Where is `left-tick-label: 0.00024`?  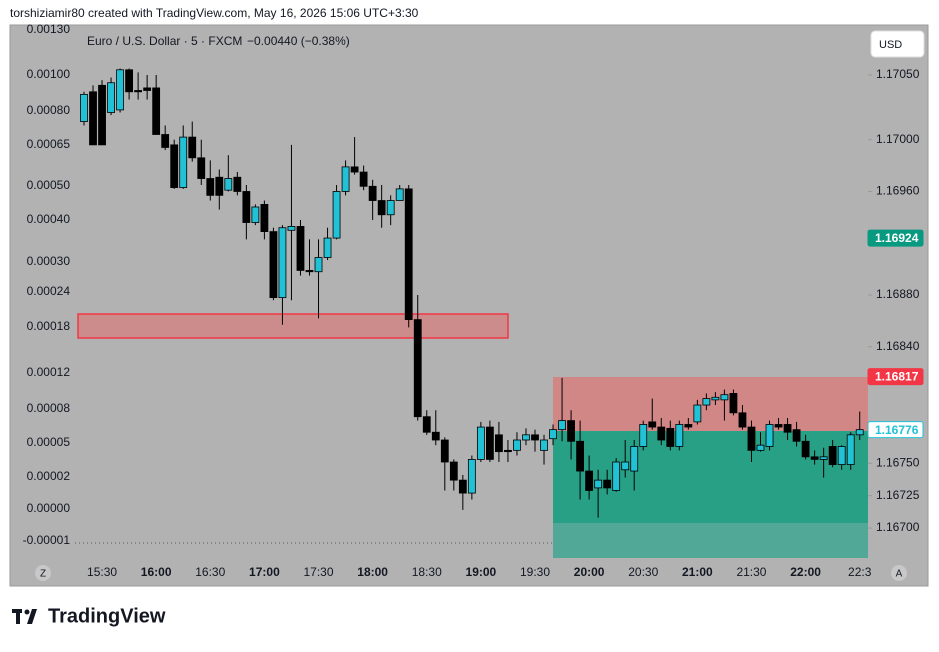
left-tick-label: 0.00024 is located at coordinates (49, 291).